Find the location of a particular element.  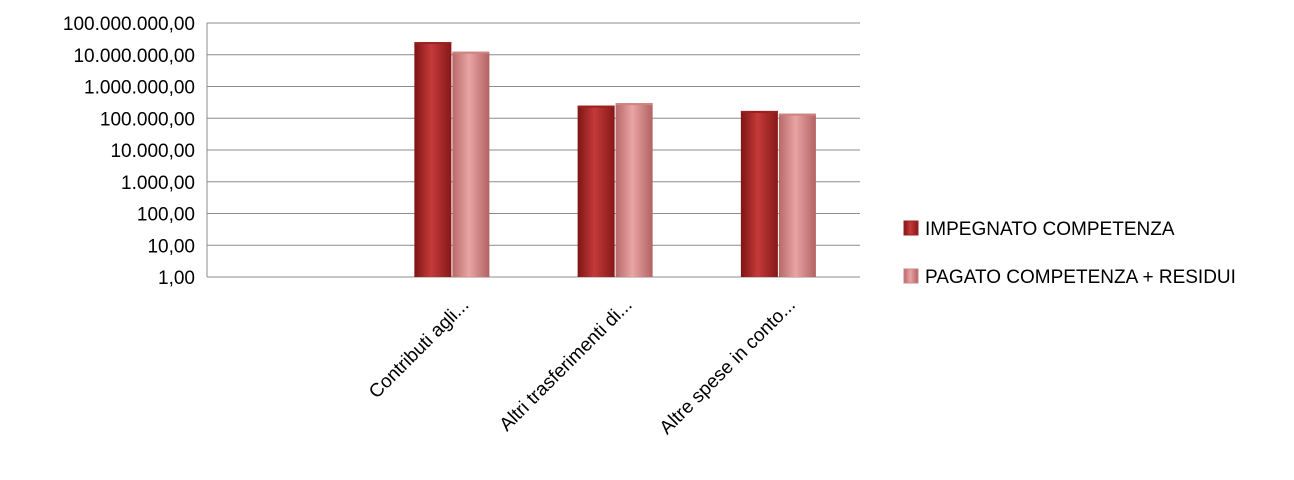

legend-label: IMPEGNATO COMPETENZA is located at coordinates (1050, 229).